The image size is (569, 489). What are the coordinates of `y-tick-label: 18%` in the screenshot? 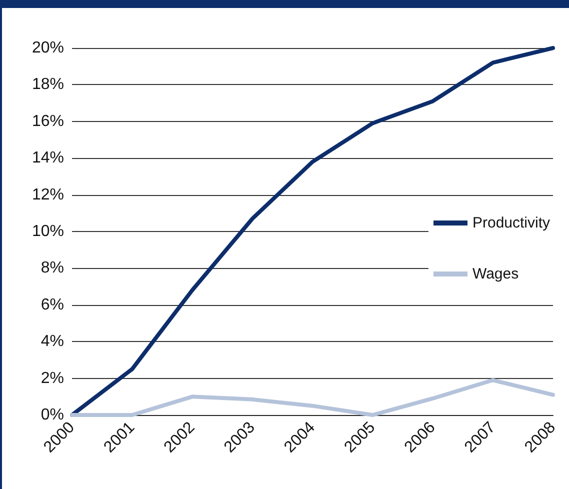 It's located at (48, 85).